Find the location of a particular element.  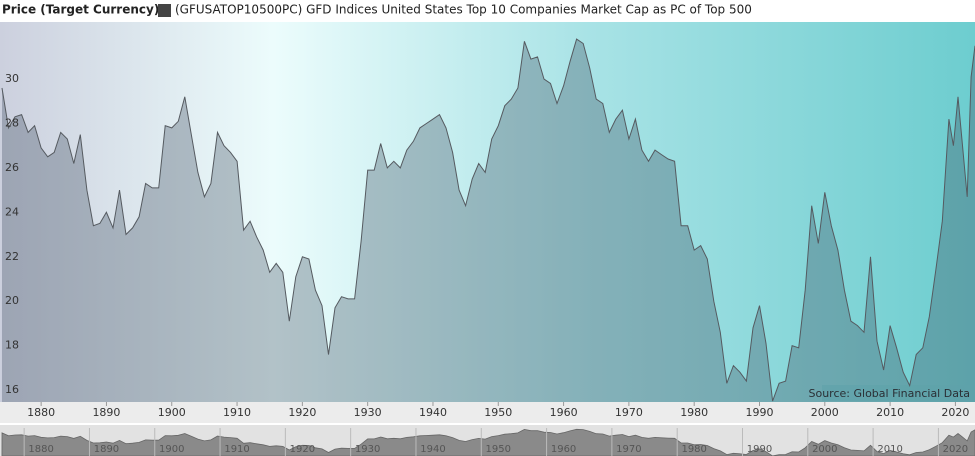

navigator-label: 1910 is located at coordinates (236, 449).